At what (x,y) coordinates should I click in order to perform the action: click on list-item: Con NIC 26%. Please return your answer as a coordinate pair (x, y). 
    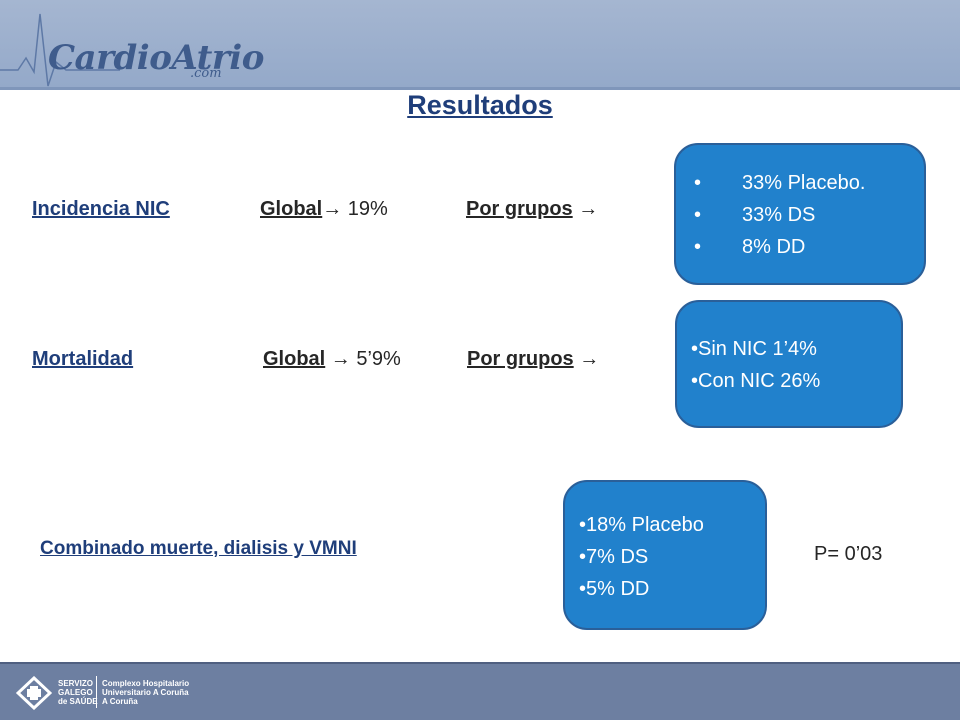
    Looking at the image, I should click on (796, 381).